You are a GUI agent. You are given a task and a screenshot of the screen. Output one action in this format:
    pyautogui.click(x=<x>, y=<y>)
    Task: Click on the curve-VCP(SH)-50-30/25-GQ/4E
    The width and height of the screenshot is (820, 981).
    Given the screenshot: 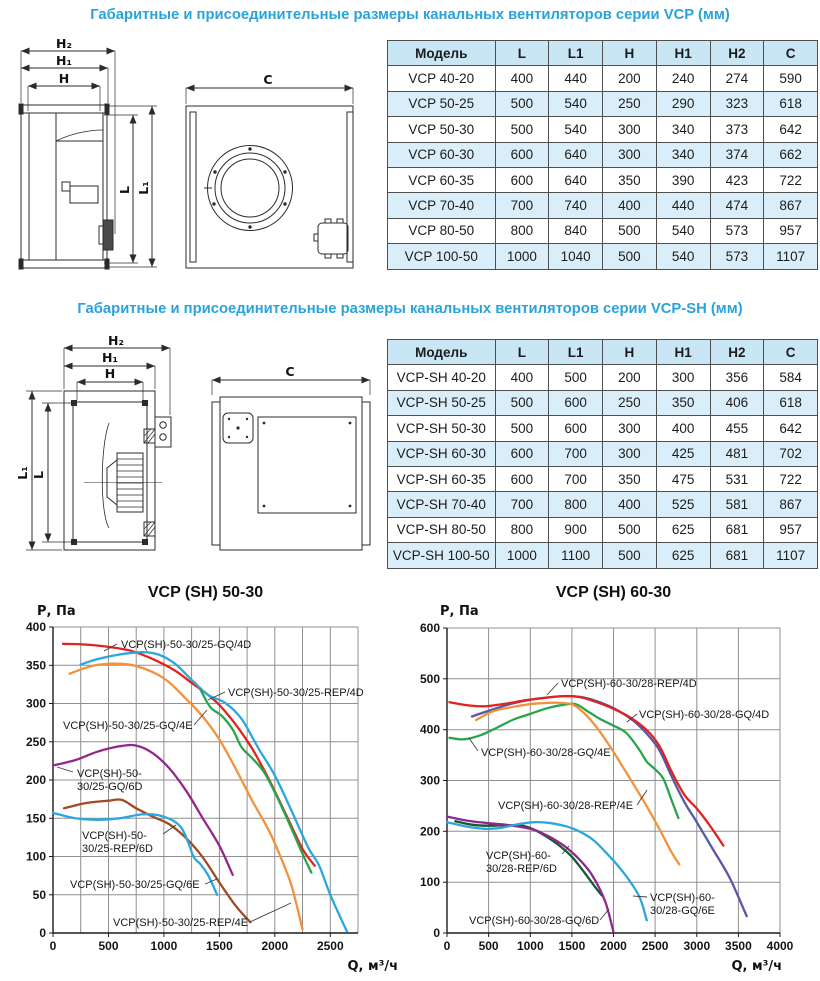 What is the action you would take?
    pyautogui.click(x=256, y=781)
    